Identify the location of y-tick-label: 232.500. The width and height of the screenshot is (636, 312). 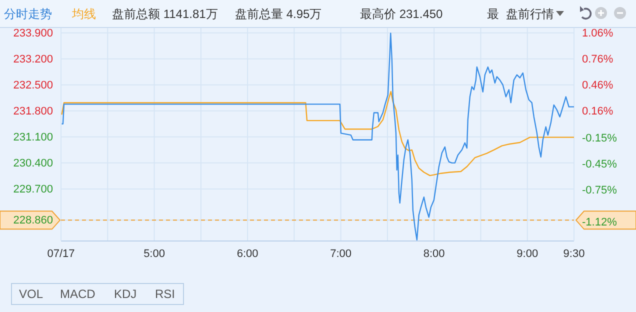
(33, 85).